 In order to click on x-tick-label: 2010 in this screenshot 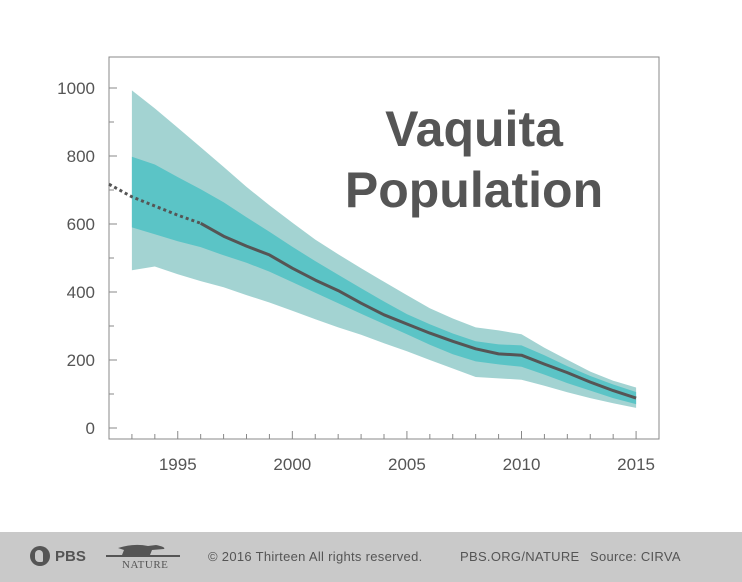, I will do `click(522, 464)`.